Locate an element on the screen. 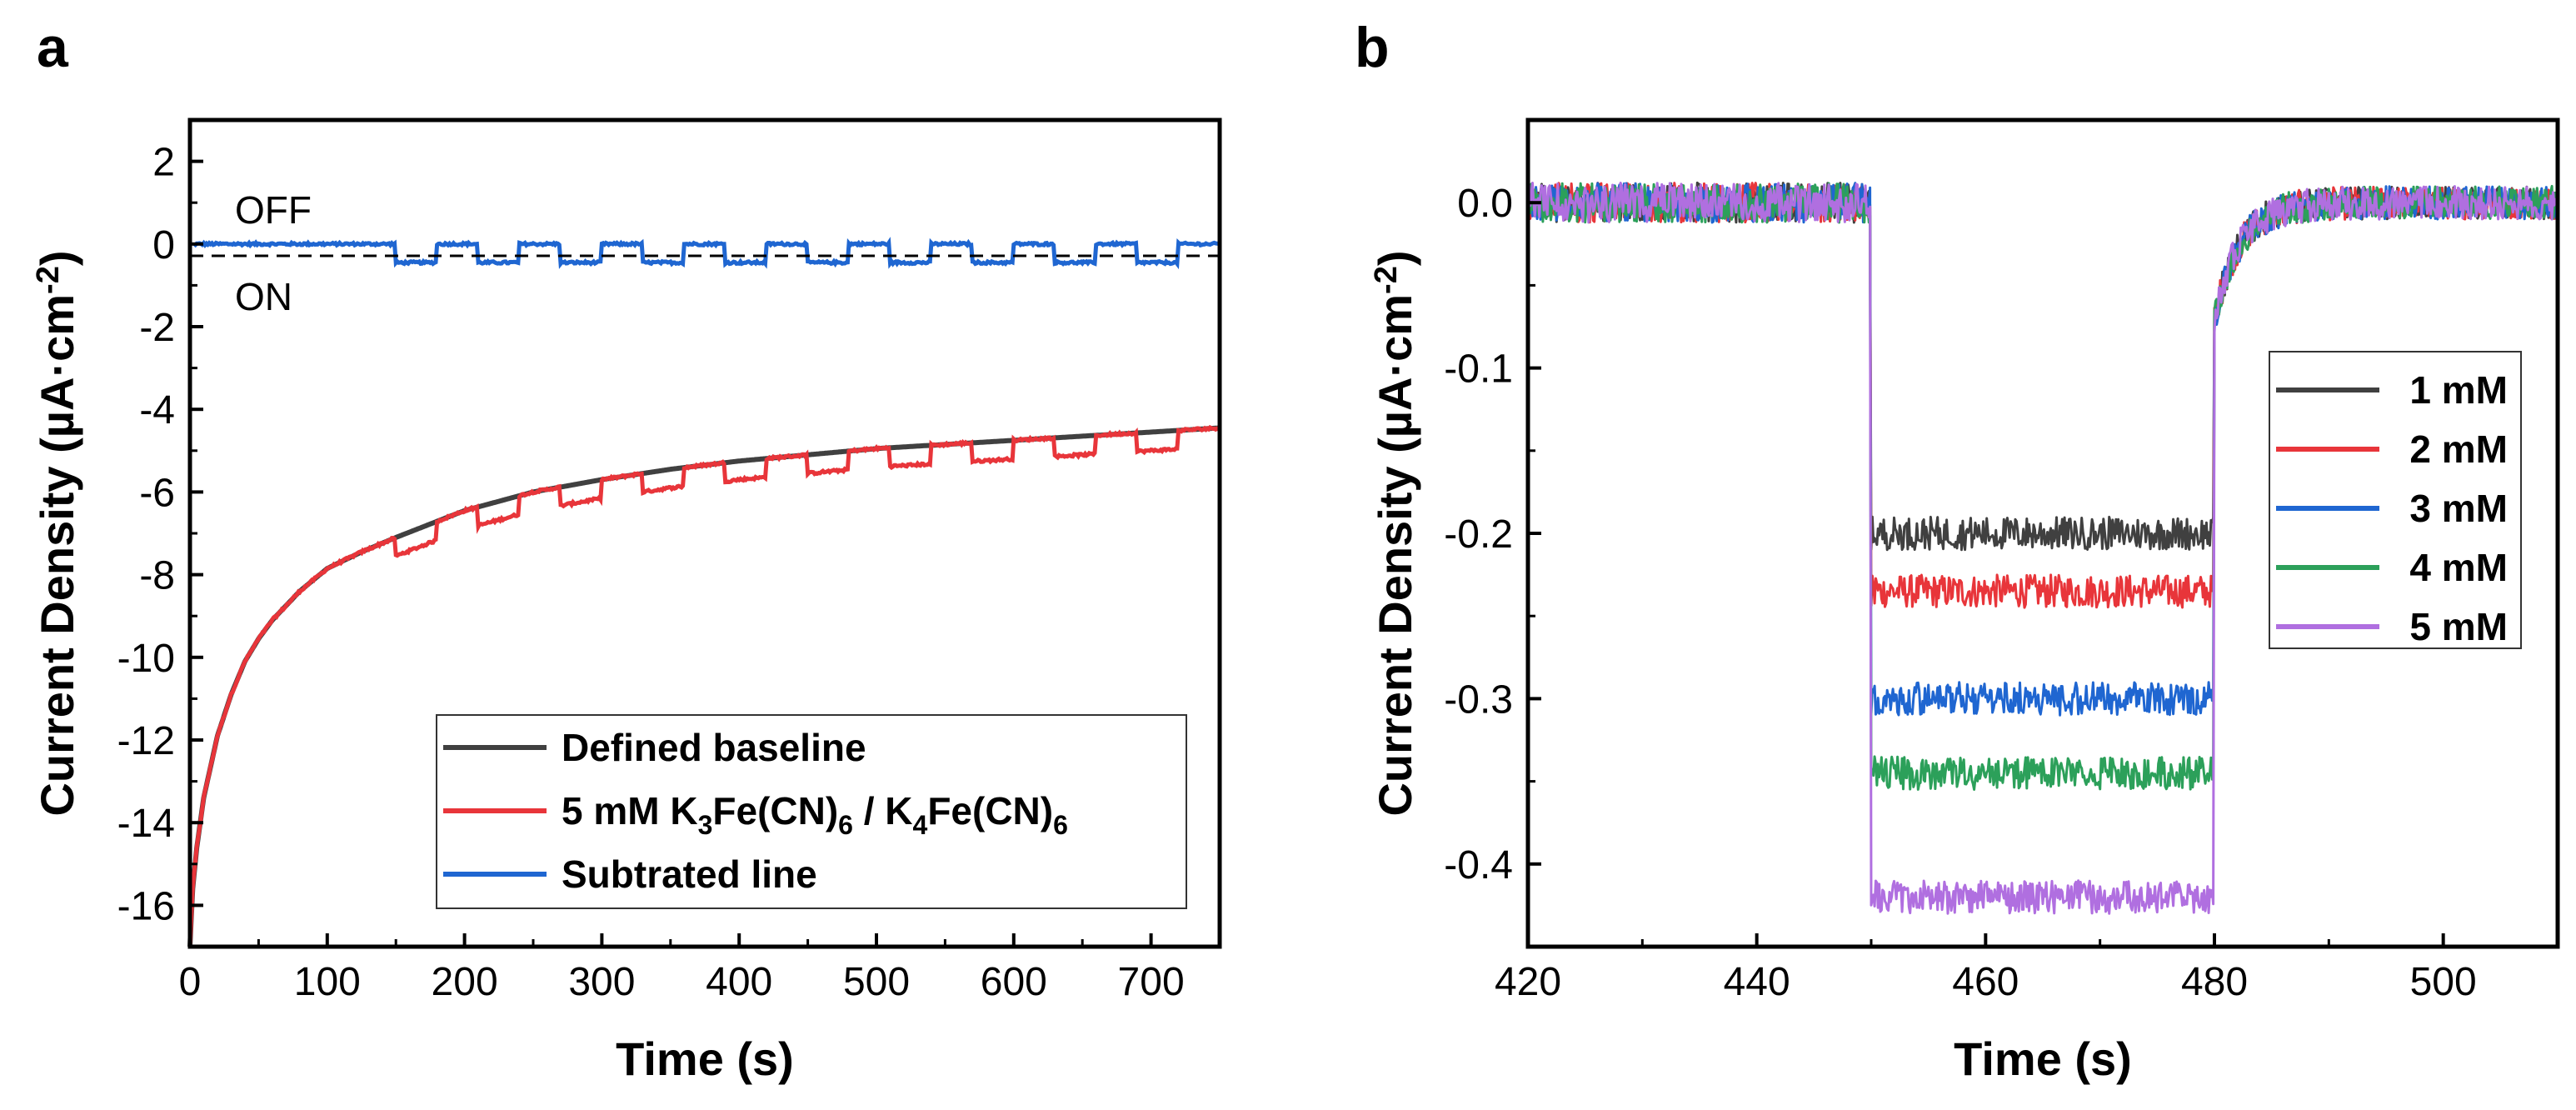 The image size is (2576, 1110). x-tick-label: 200 is located at coordinates (465, 982).